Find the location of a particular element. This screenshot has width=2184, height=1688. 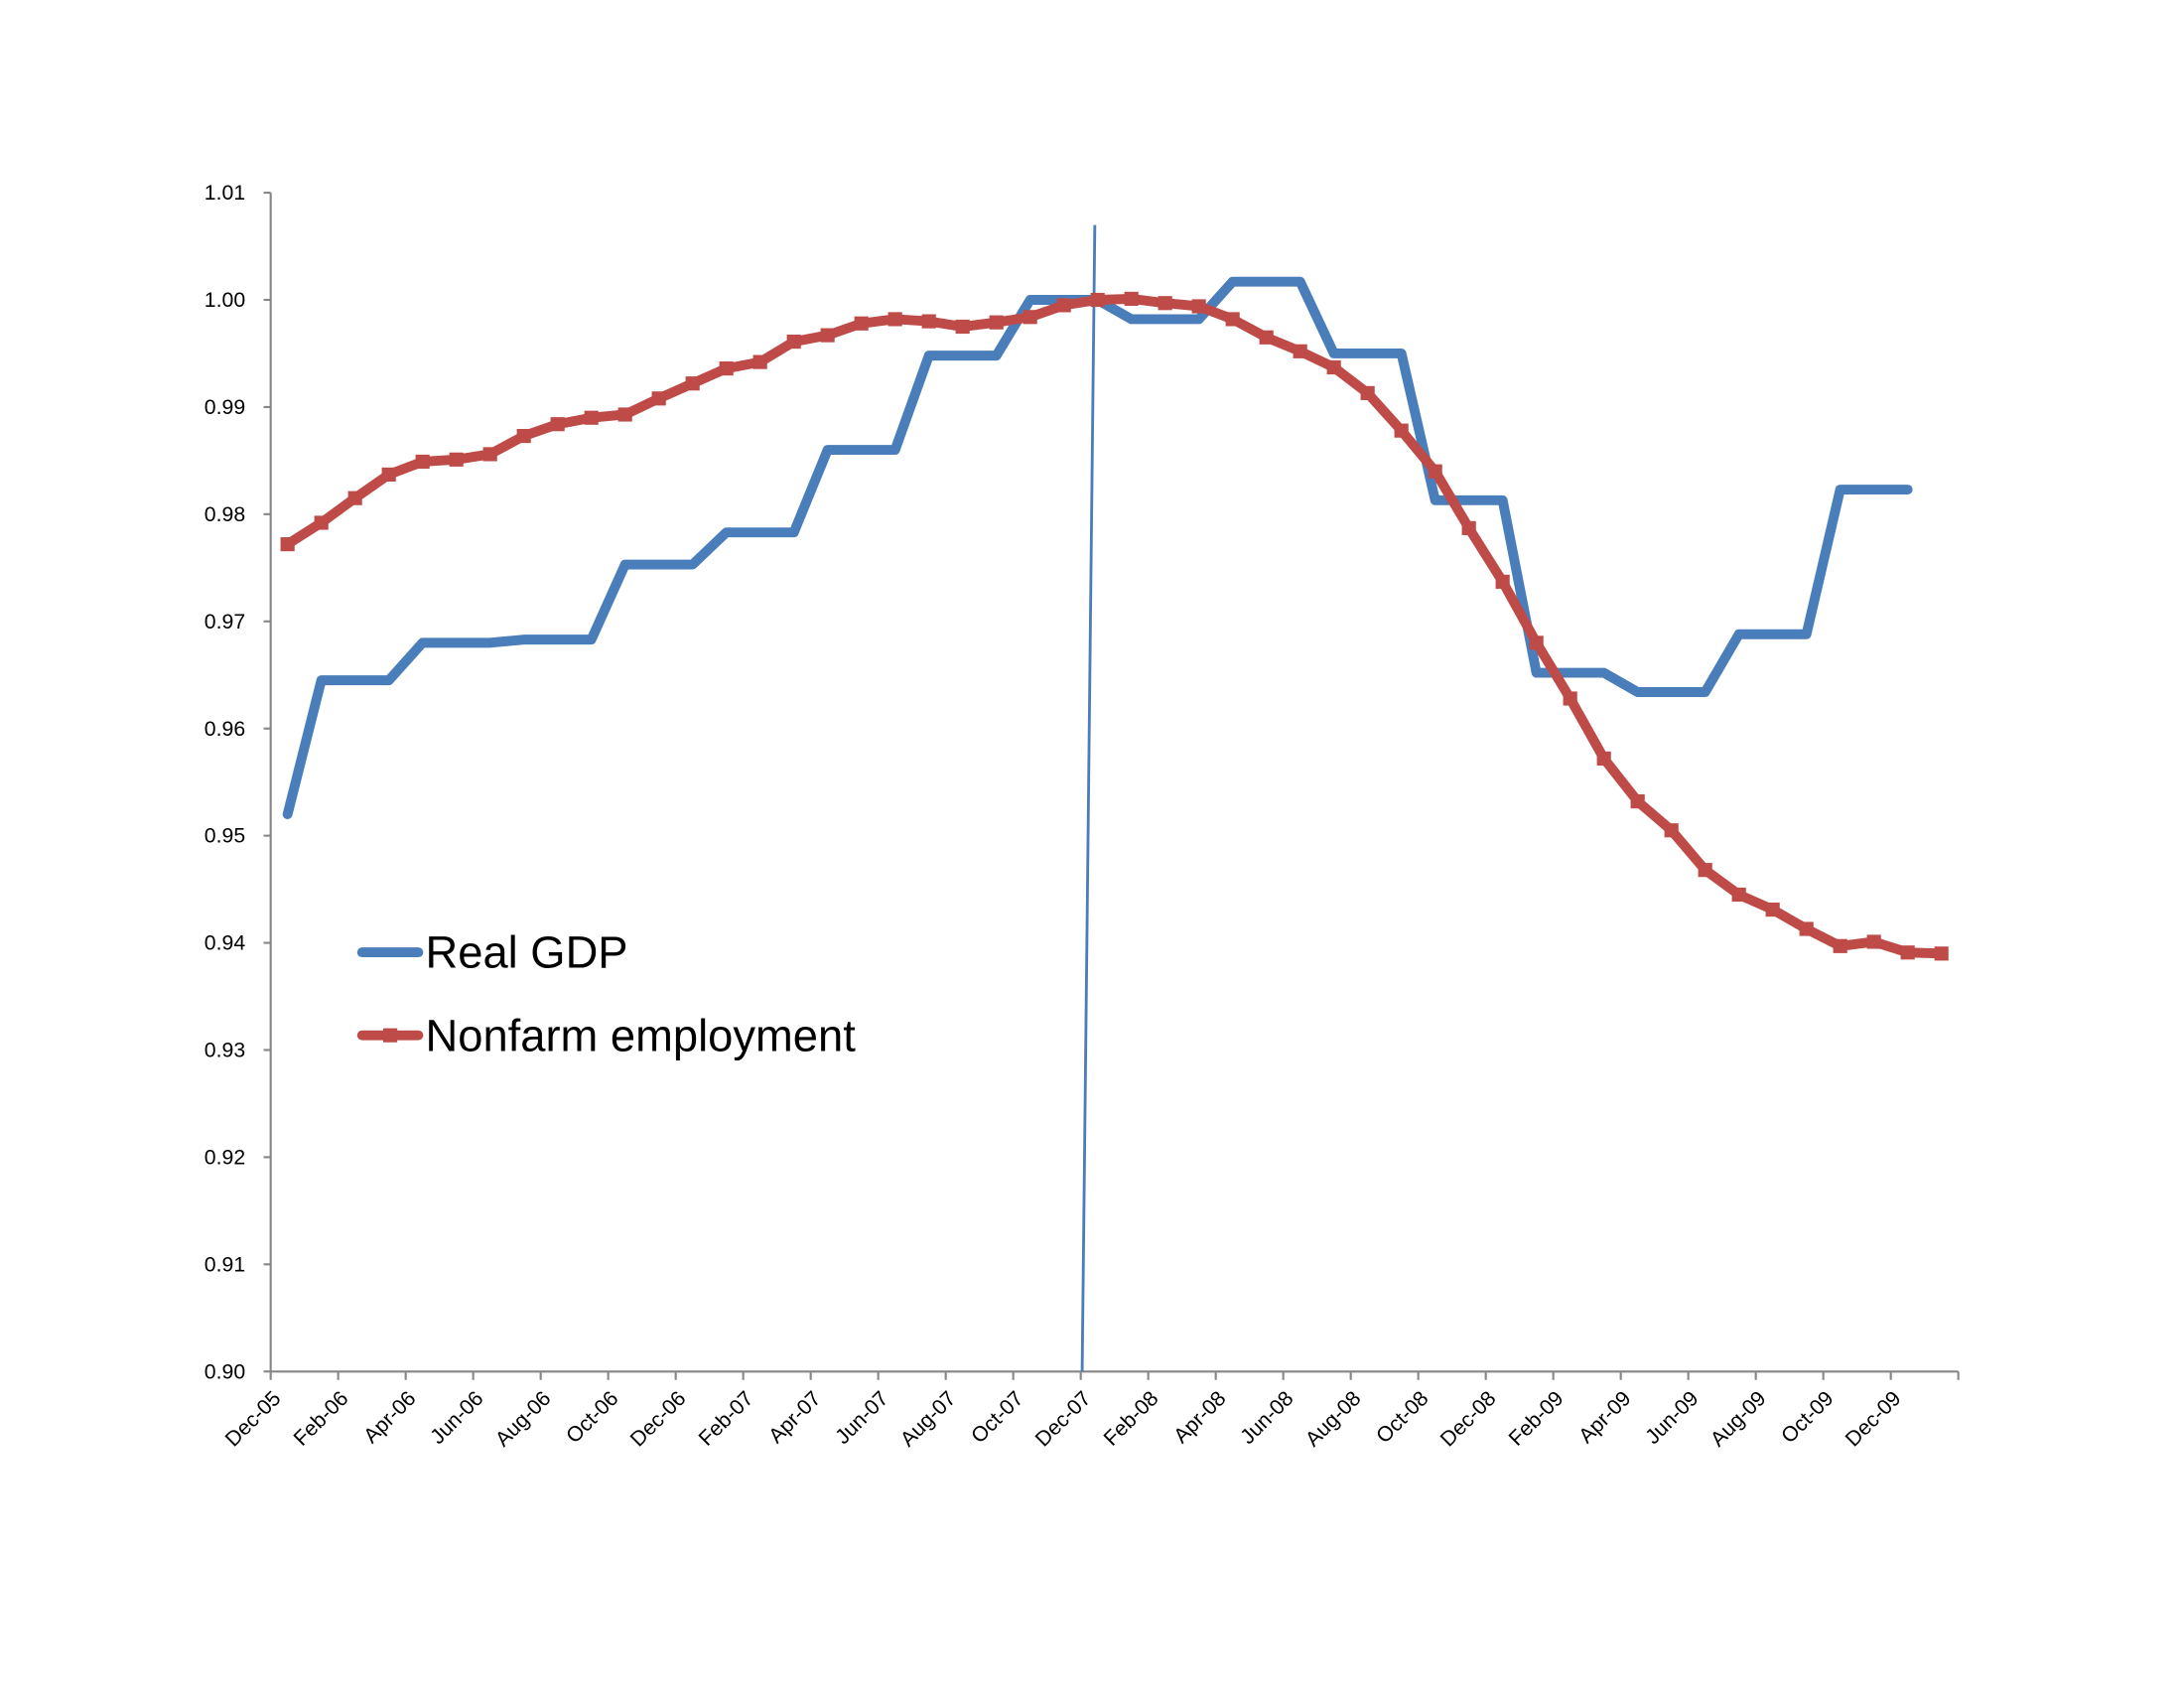

legend-label-nonfarm-employment: Nonfarm employment is located at coordinates (641, 1035).